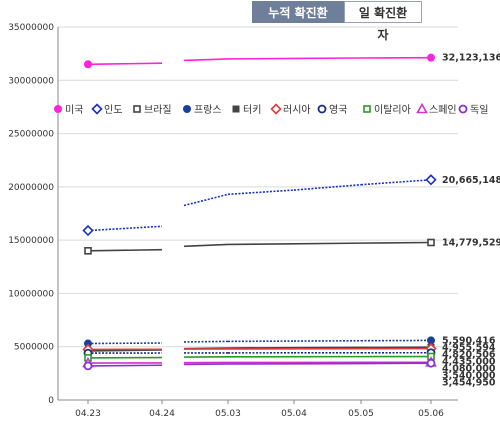  What do you see at coordinates (31, 294) in the screenshot?
I see `y-tick-label: 10000000` at bounding box center [31, 294].